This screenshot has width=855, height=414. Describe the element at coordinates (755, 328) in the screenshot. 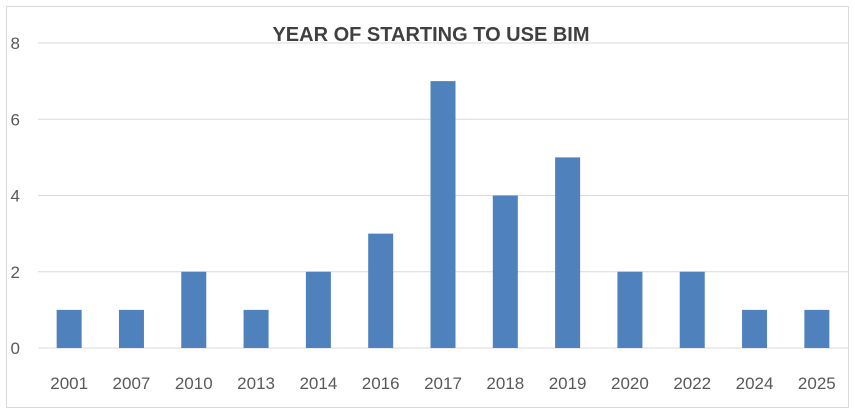

I see `bar-2024` at that location.